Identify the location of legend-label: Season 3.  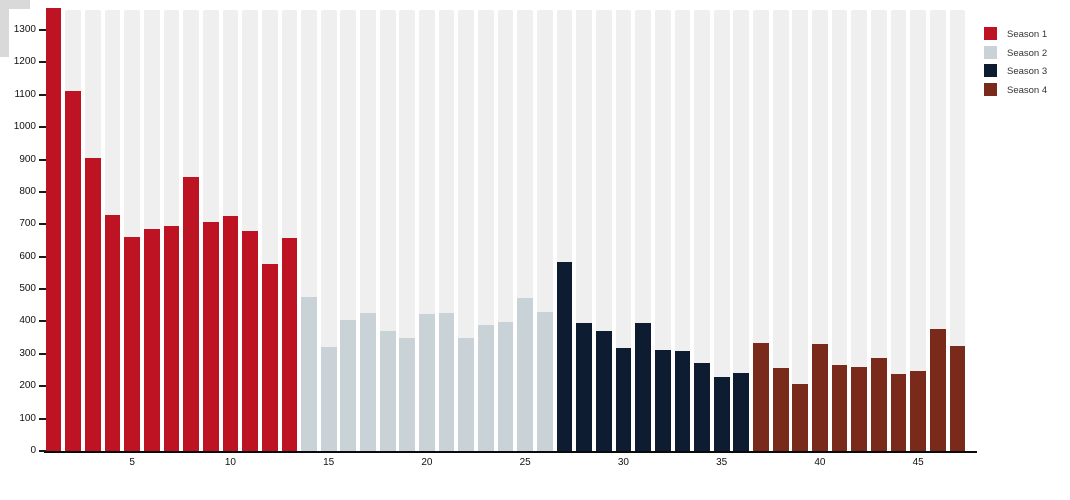
(1027, 71).